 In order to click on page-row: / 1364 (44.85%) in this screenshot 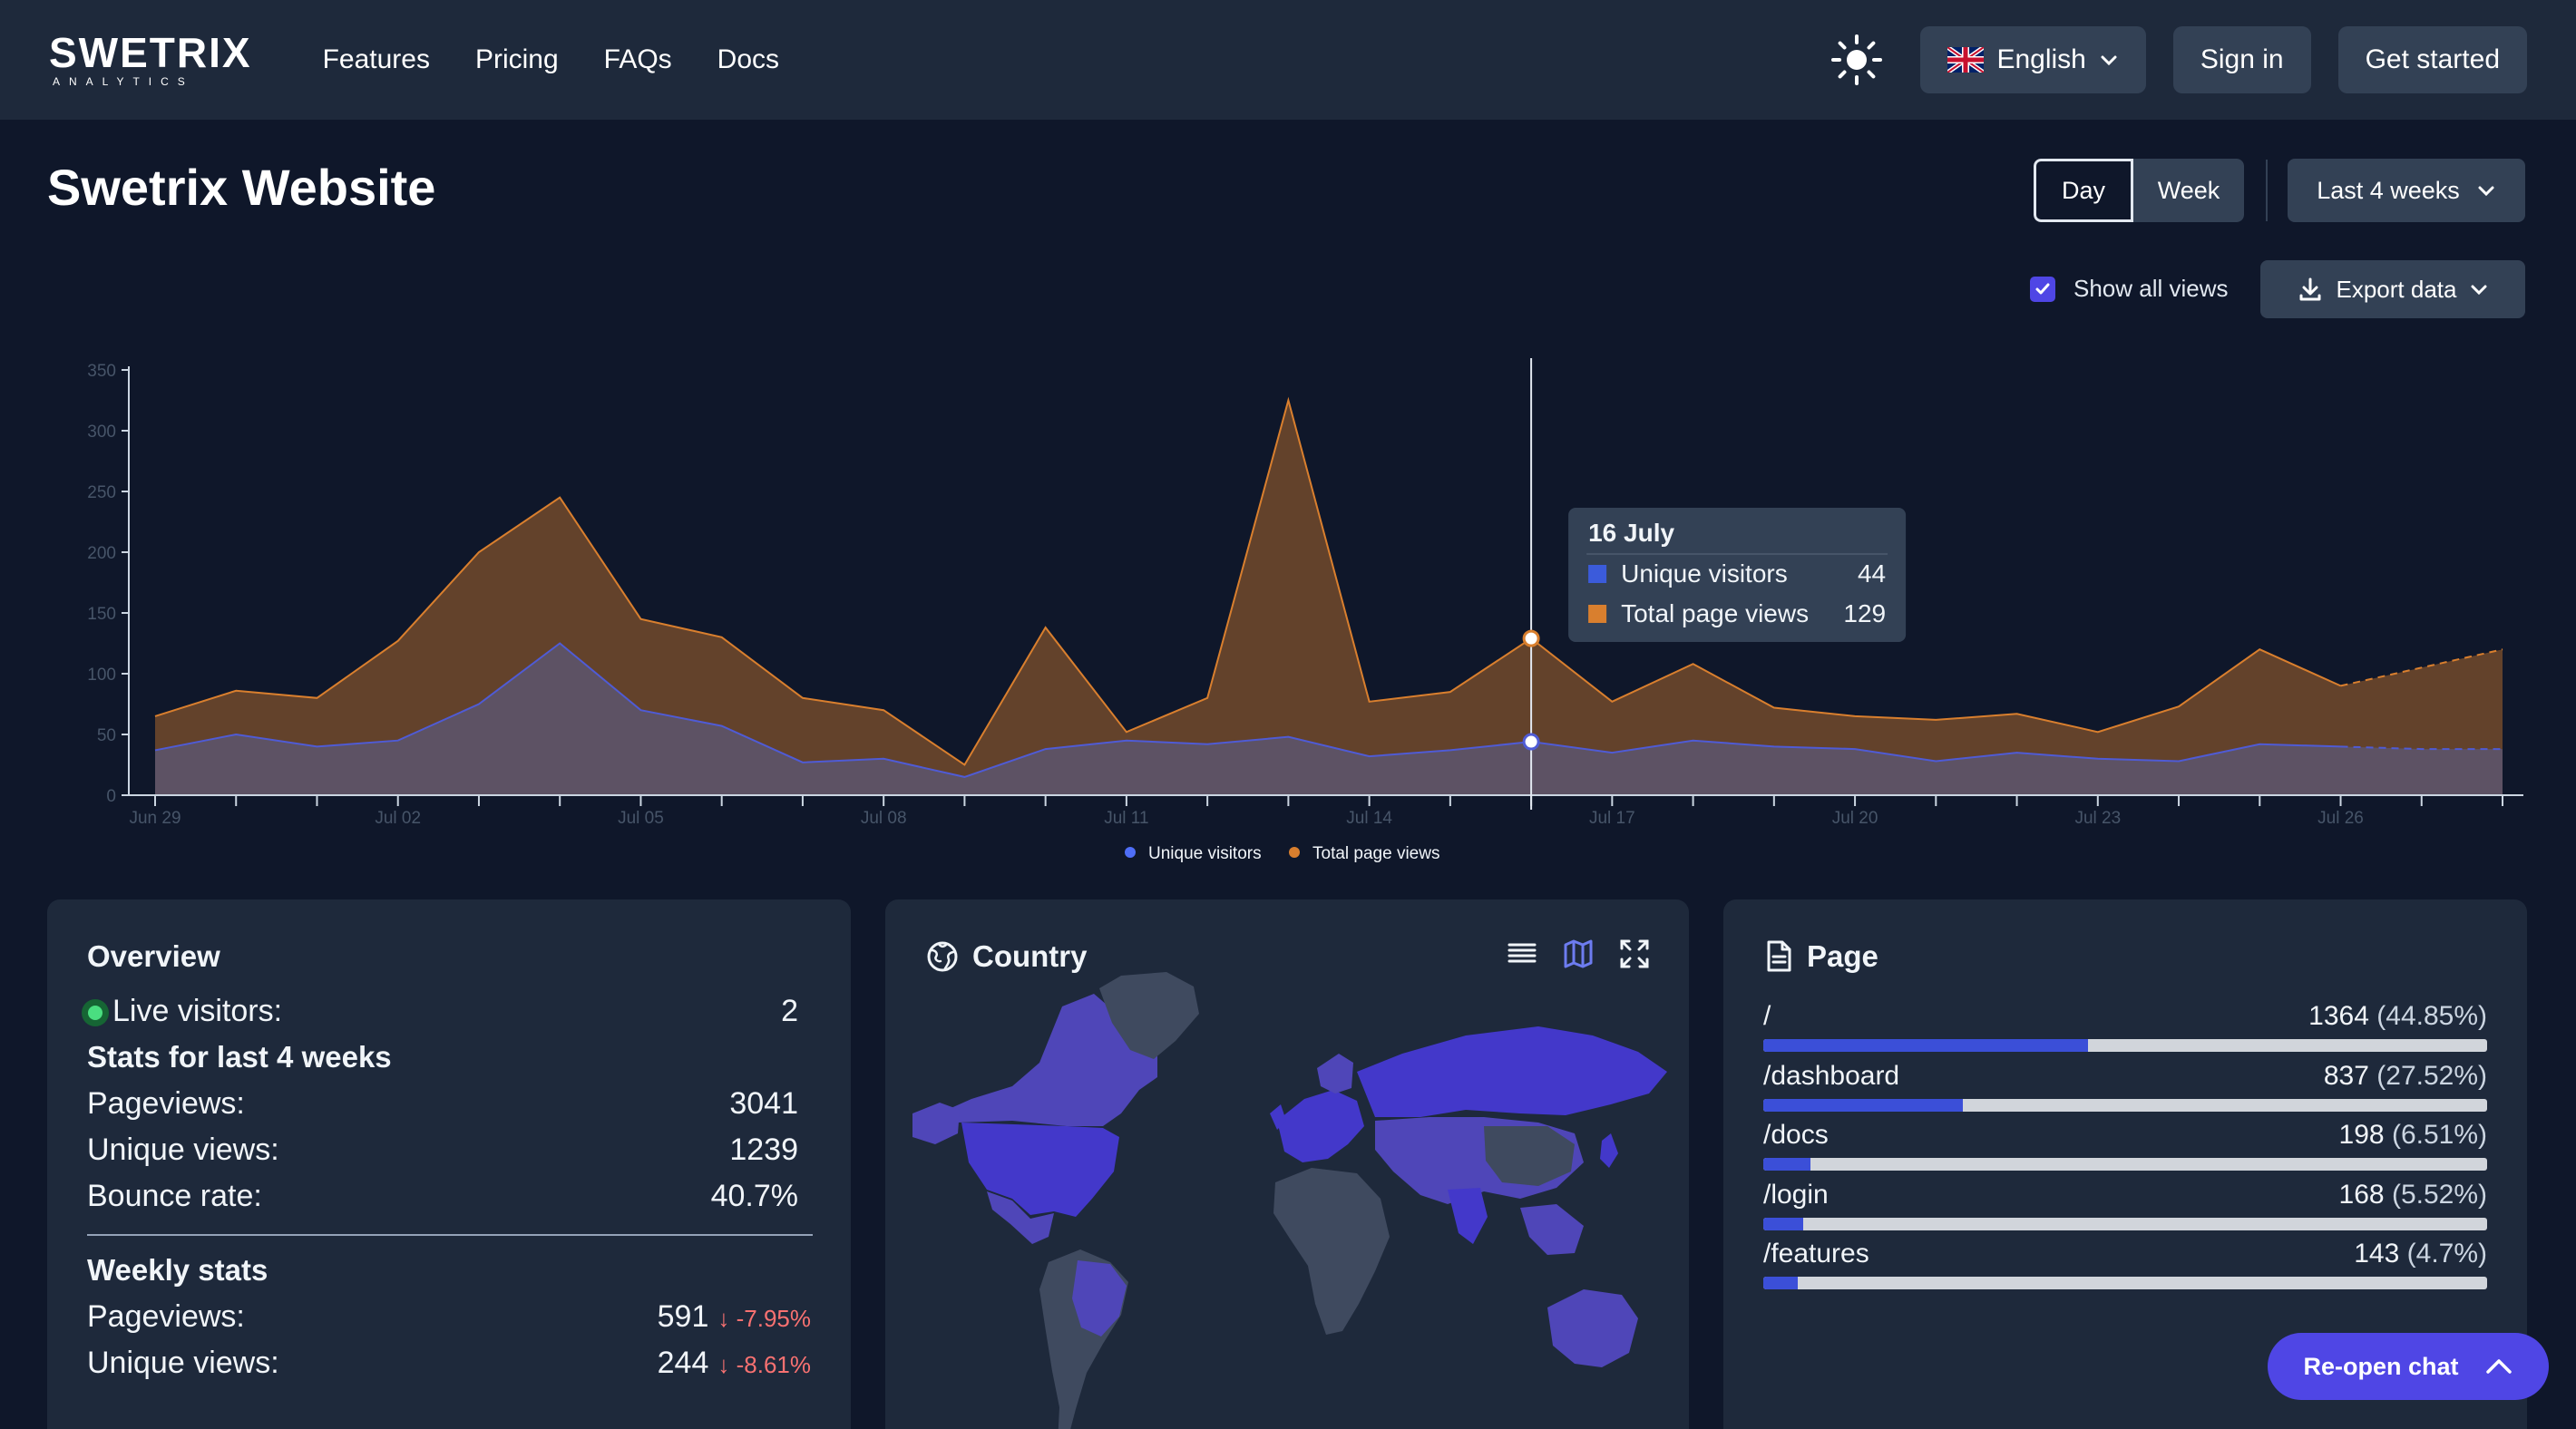, I will do `click(2125, 1026)`.